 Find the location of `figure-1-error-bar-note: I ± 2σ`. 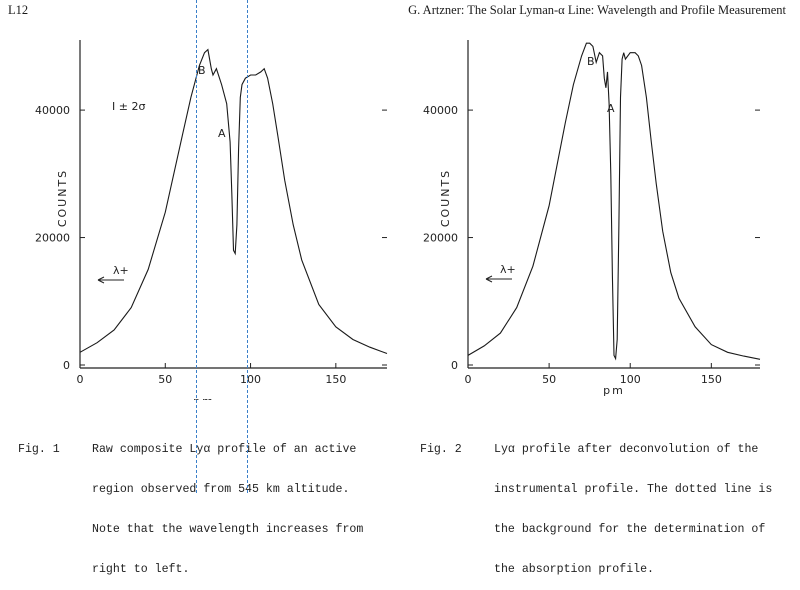

figure-1-error-bar-note: I ± 2σ is located at coordinates (128, 106).